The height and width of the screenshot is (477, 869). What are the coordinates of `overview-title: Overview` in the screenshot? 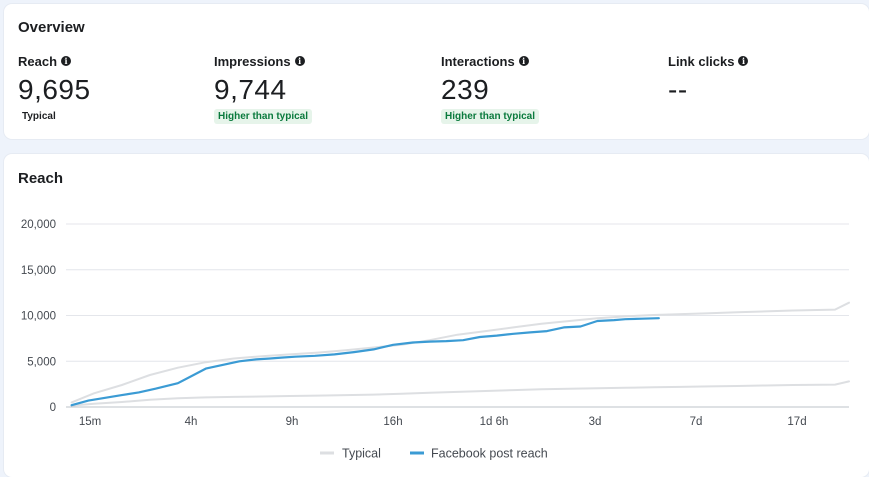 It's located at (51, 27).